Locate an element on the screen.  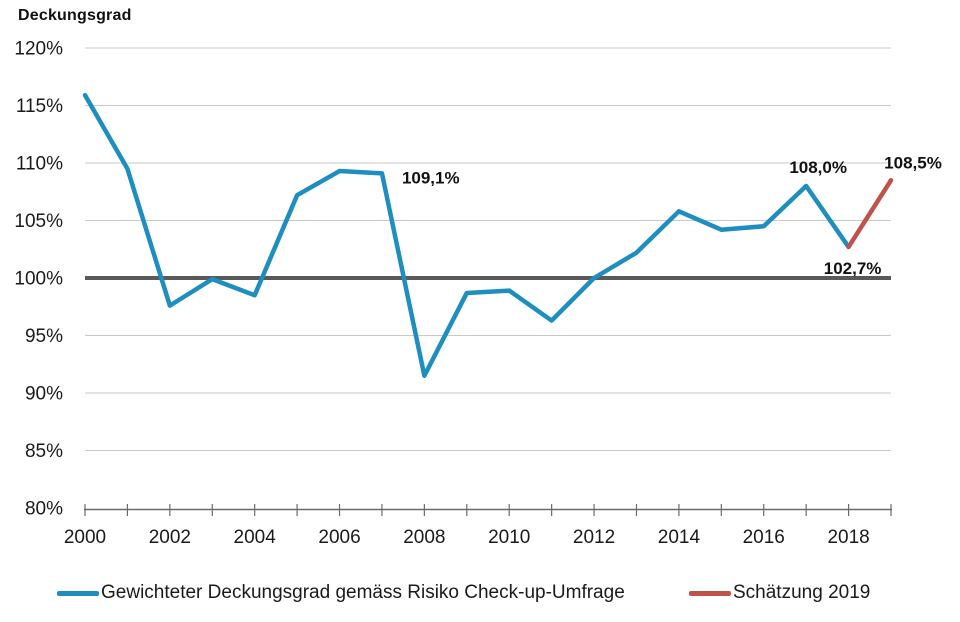
series-line-estimate is located at coordinates (870, 214).